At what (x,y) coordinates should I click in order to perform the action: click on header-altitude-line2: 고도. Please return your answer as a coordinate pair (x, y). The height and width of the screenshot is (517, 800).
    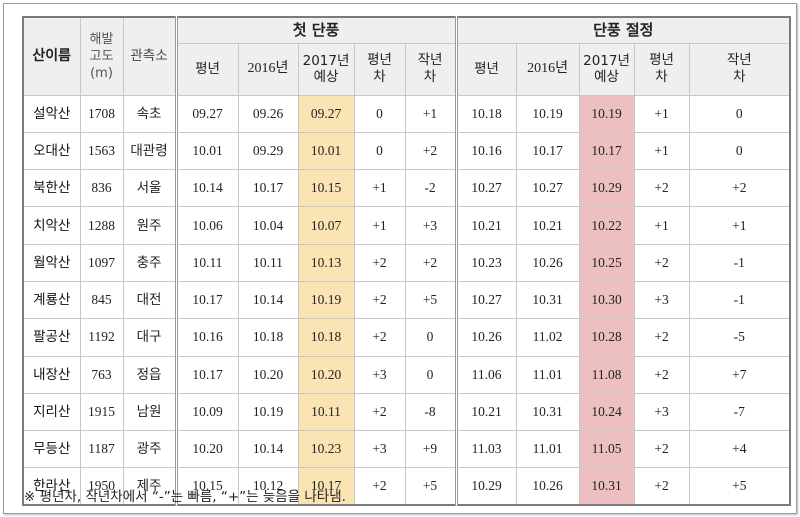
    Looking at the image, I should click on (101, 56).